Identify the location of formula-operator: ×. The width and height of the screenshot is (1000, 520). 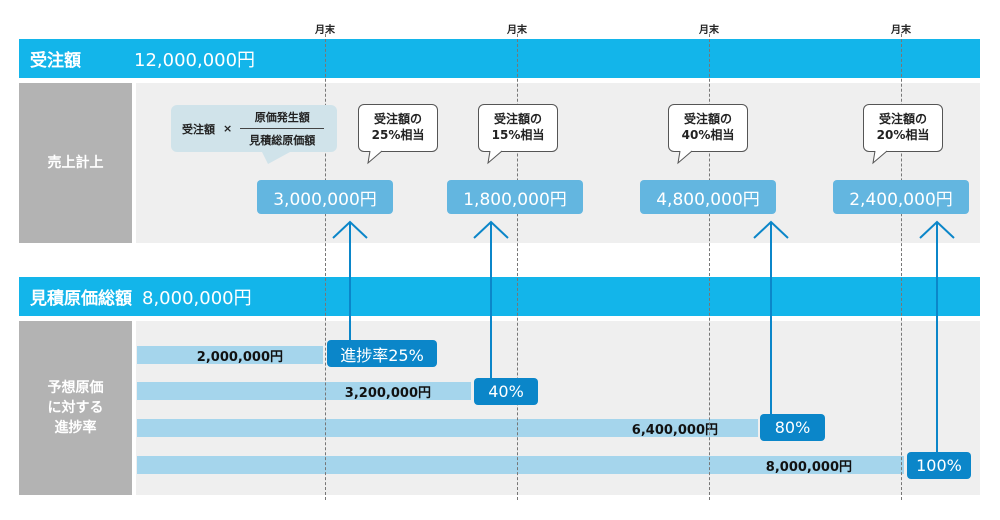
(228, 128).